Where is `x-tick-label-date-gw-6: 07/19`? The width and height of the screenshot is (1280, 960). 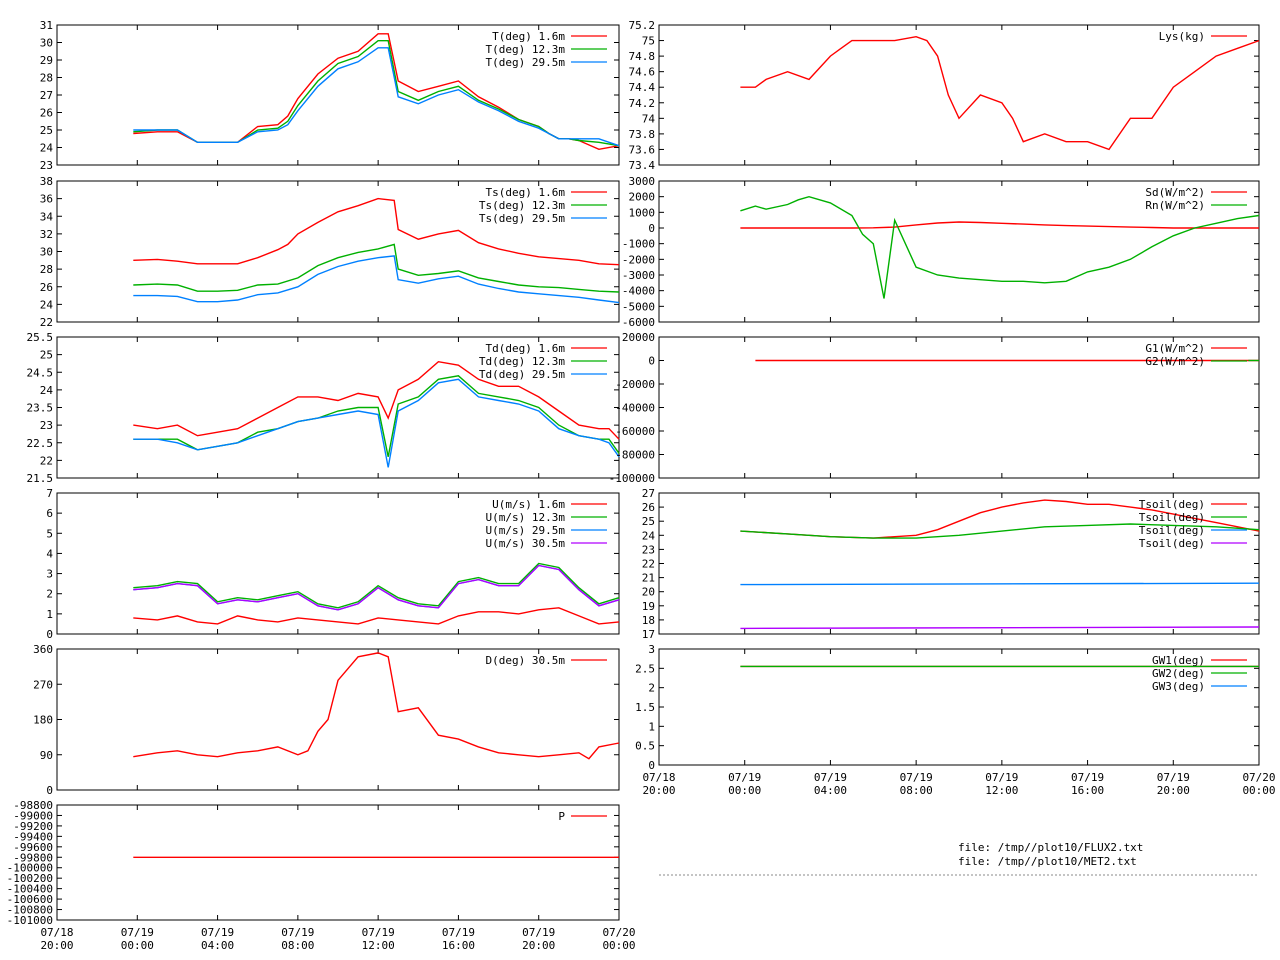 x-tick-label-date-gw-6: 07/19 is located at coordinates (1173, 777).